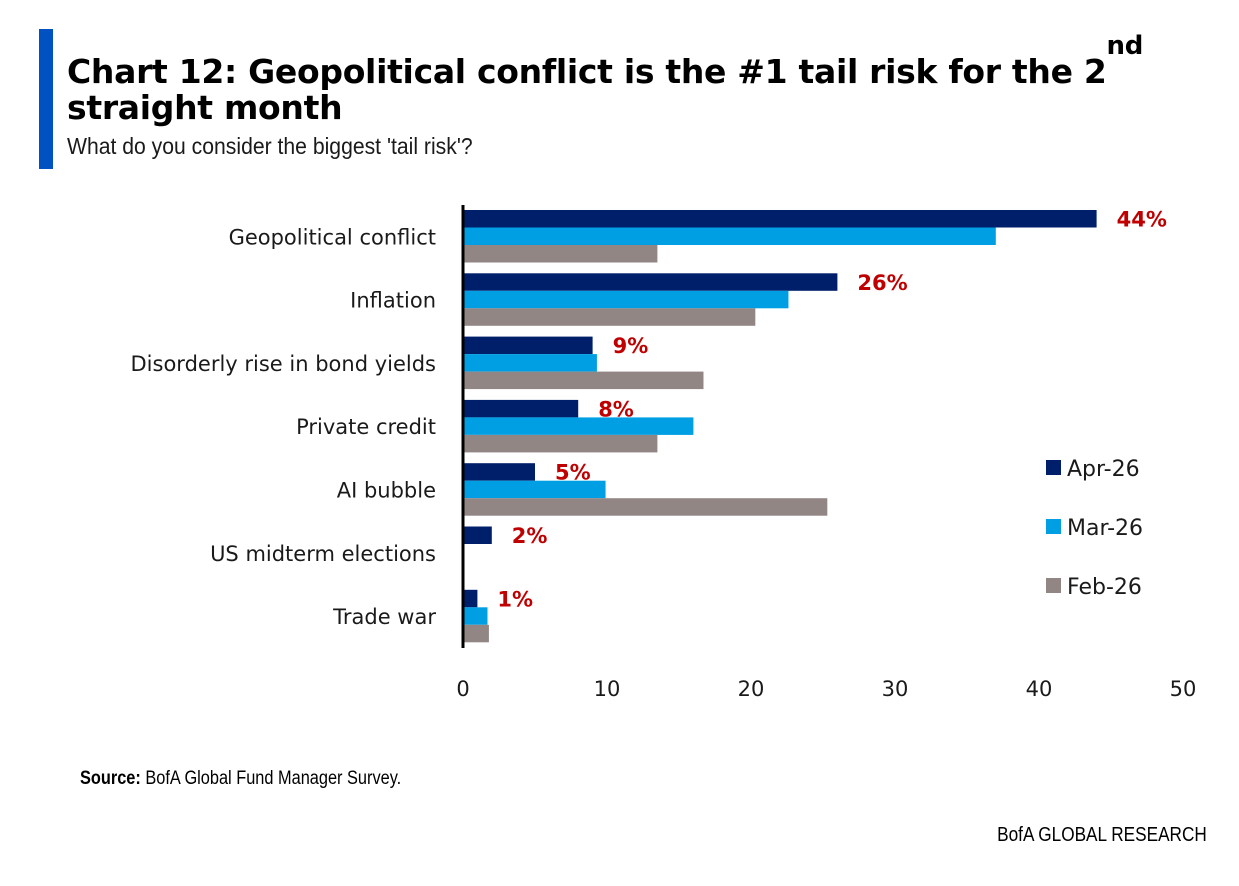 This screenshot has width=1239, height=886. Describe the element at coordinates (1125, 46) in the screenshot. I see `title-superscript: nd` at that location.